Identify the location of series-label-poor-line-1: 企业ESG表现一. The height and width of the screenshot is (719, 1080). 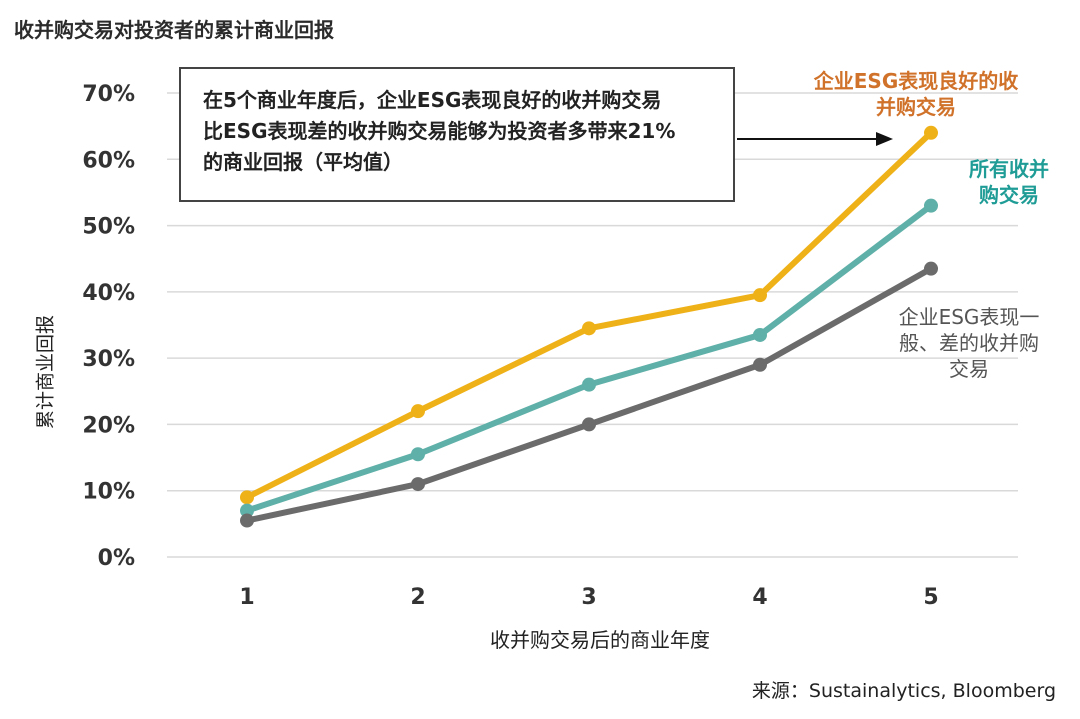
(969, 317).